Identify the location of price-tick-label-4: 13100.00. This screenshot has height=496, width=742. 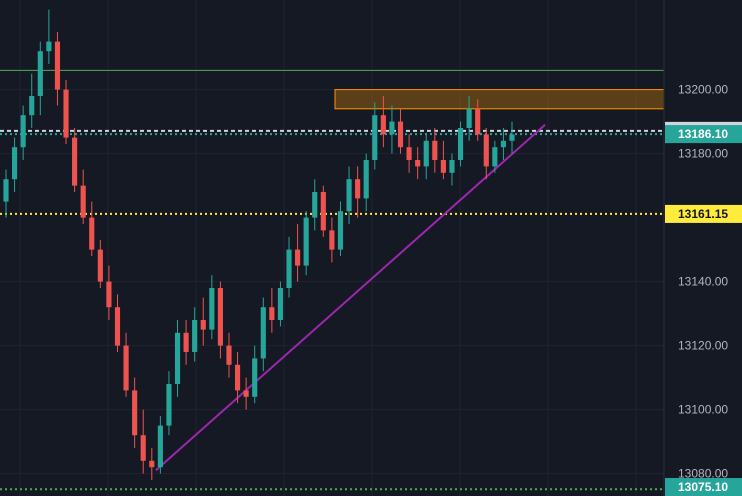
(703, 410).